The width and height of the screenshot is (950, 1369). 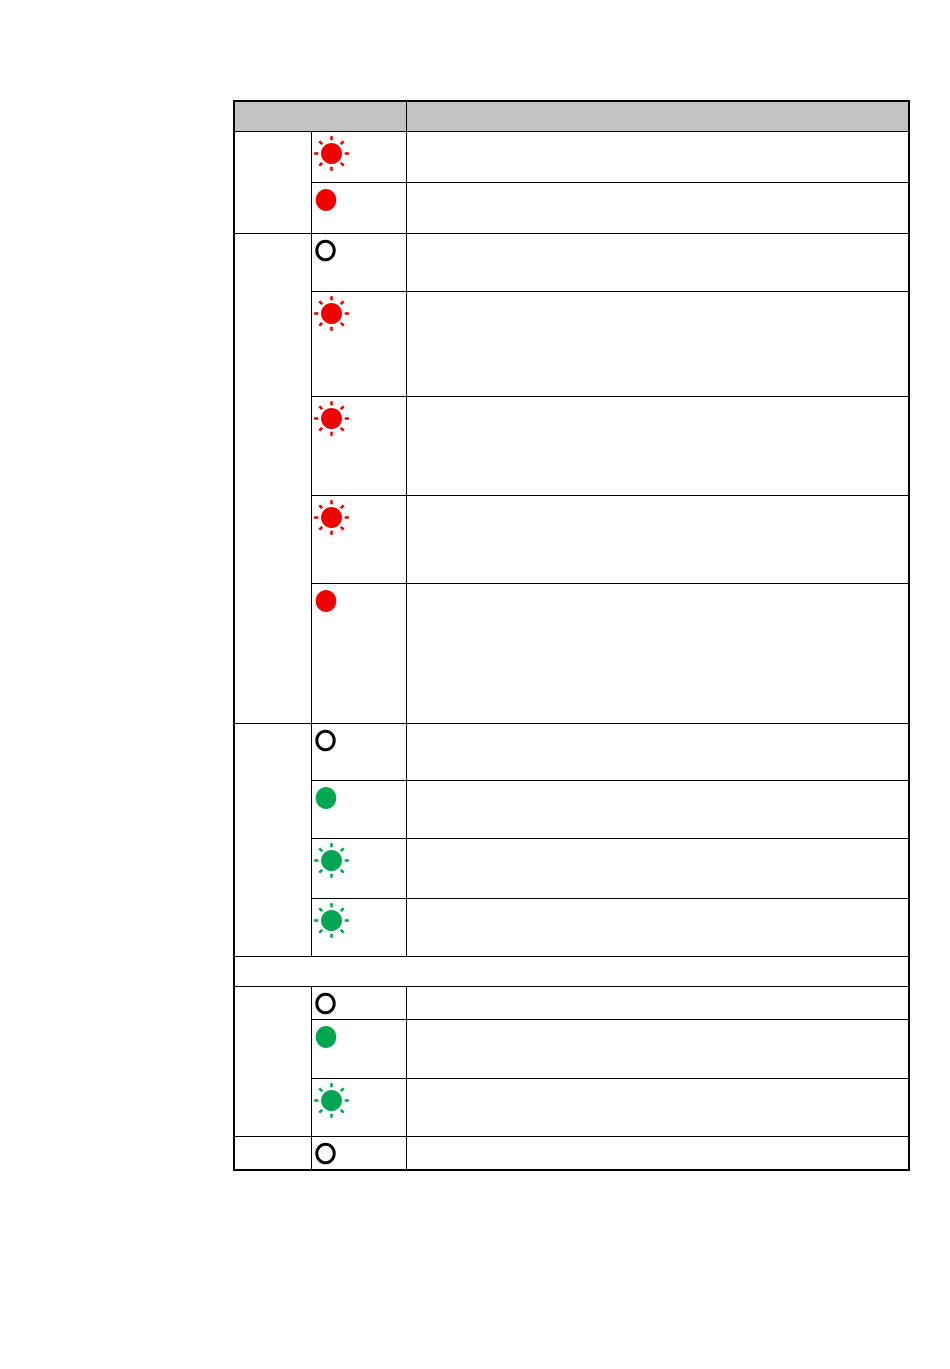 I want to click on section-separator-cell, so click(x=571, y=971).